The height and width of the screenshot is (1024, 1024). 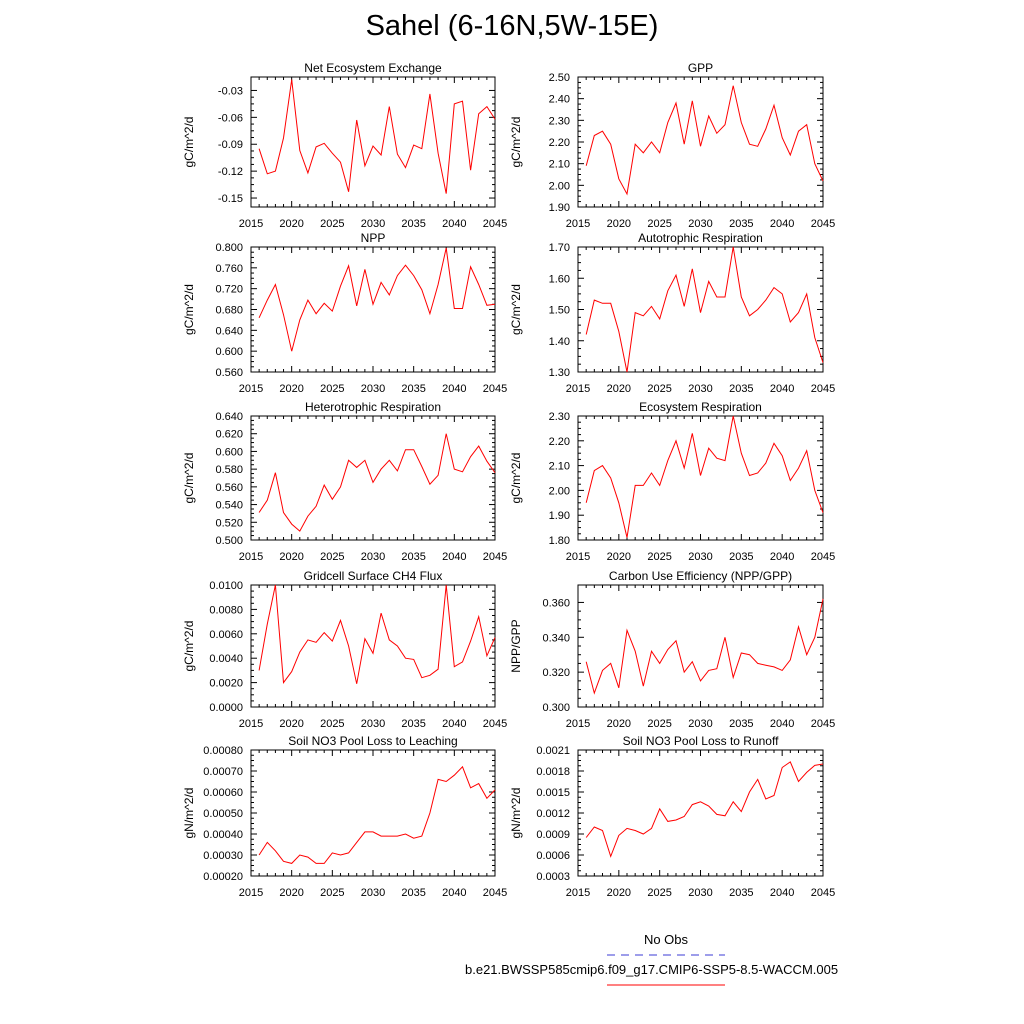 What do you see at coordinates (189, 142) in the screenshot?
I see `panel-1-ylabel: gC/m^2/d` at bounding box center [189, 142].